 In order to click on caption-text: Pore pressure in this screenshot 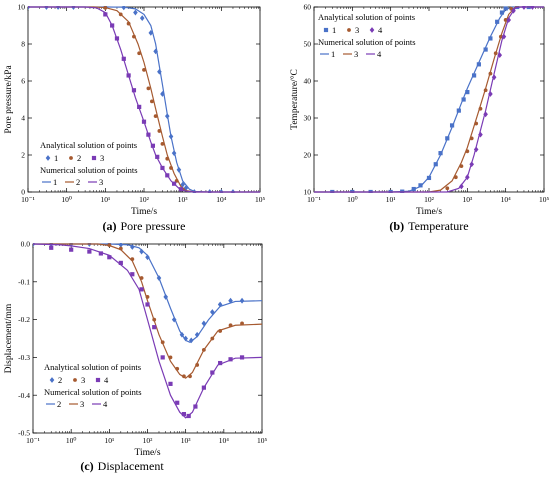, I will do `click(153, 226)`.